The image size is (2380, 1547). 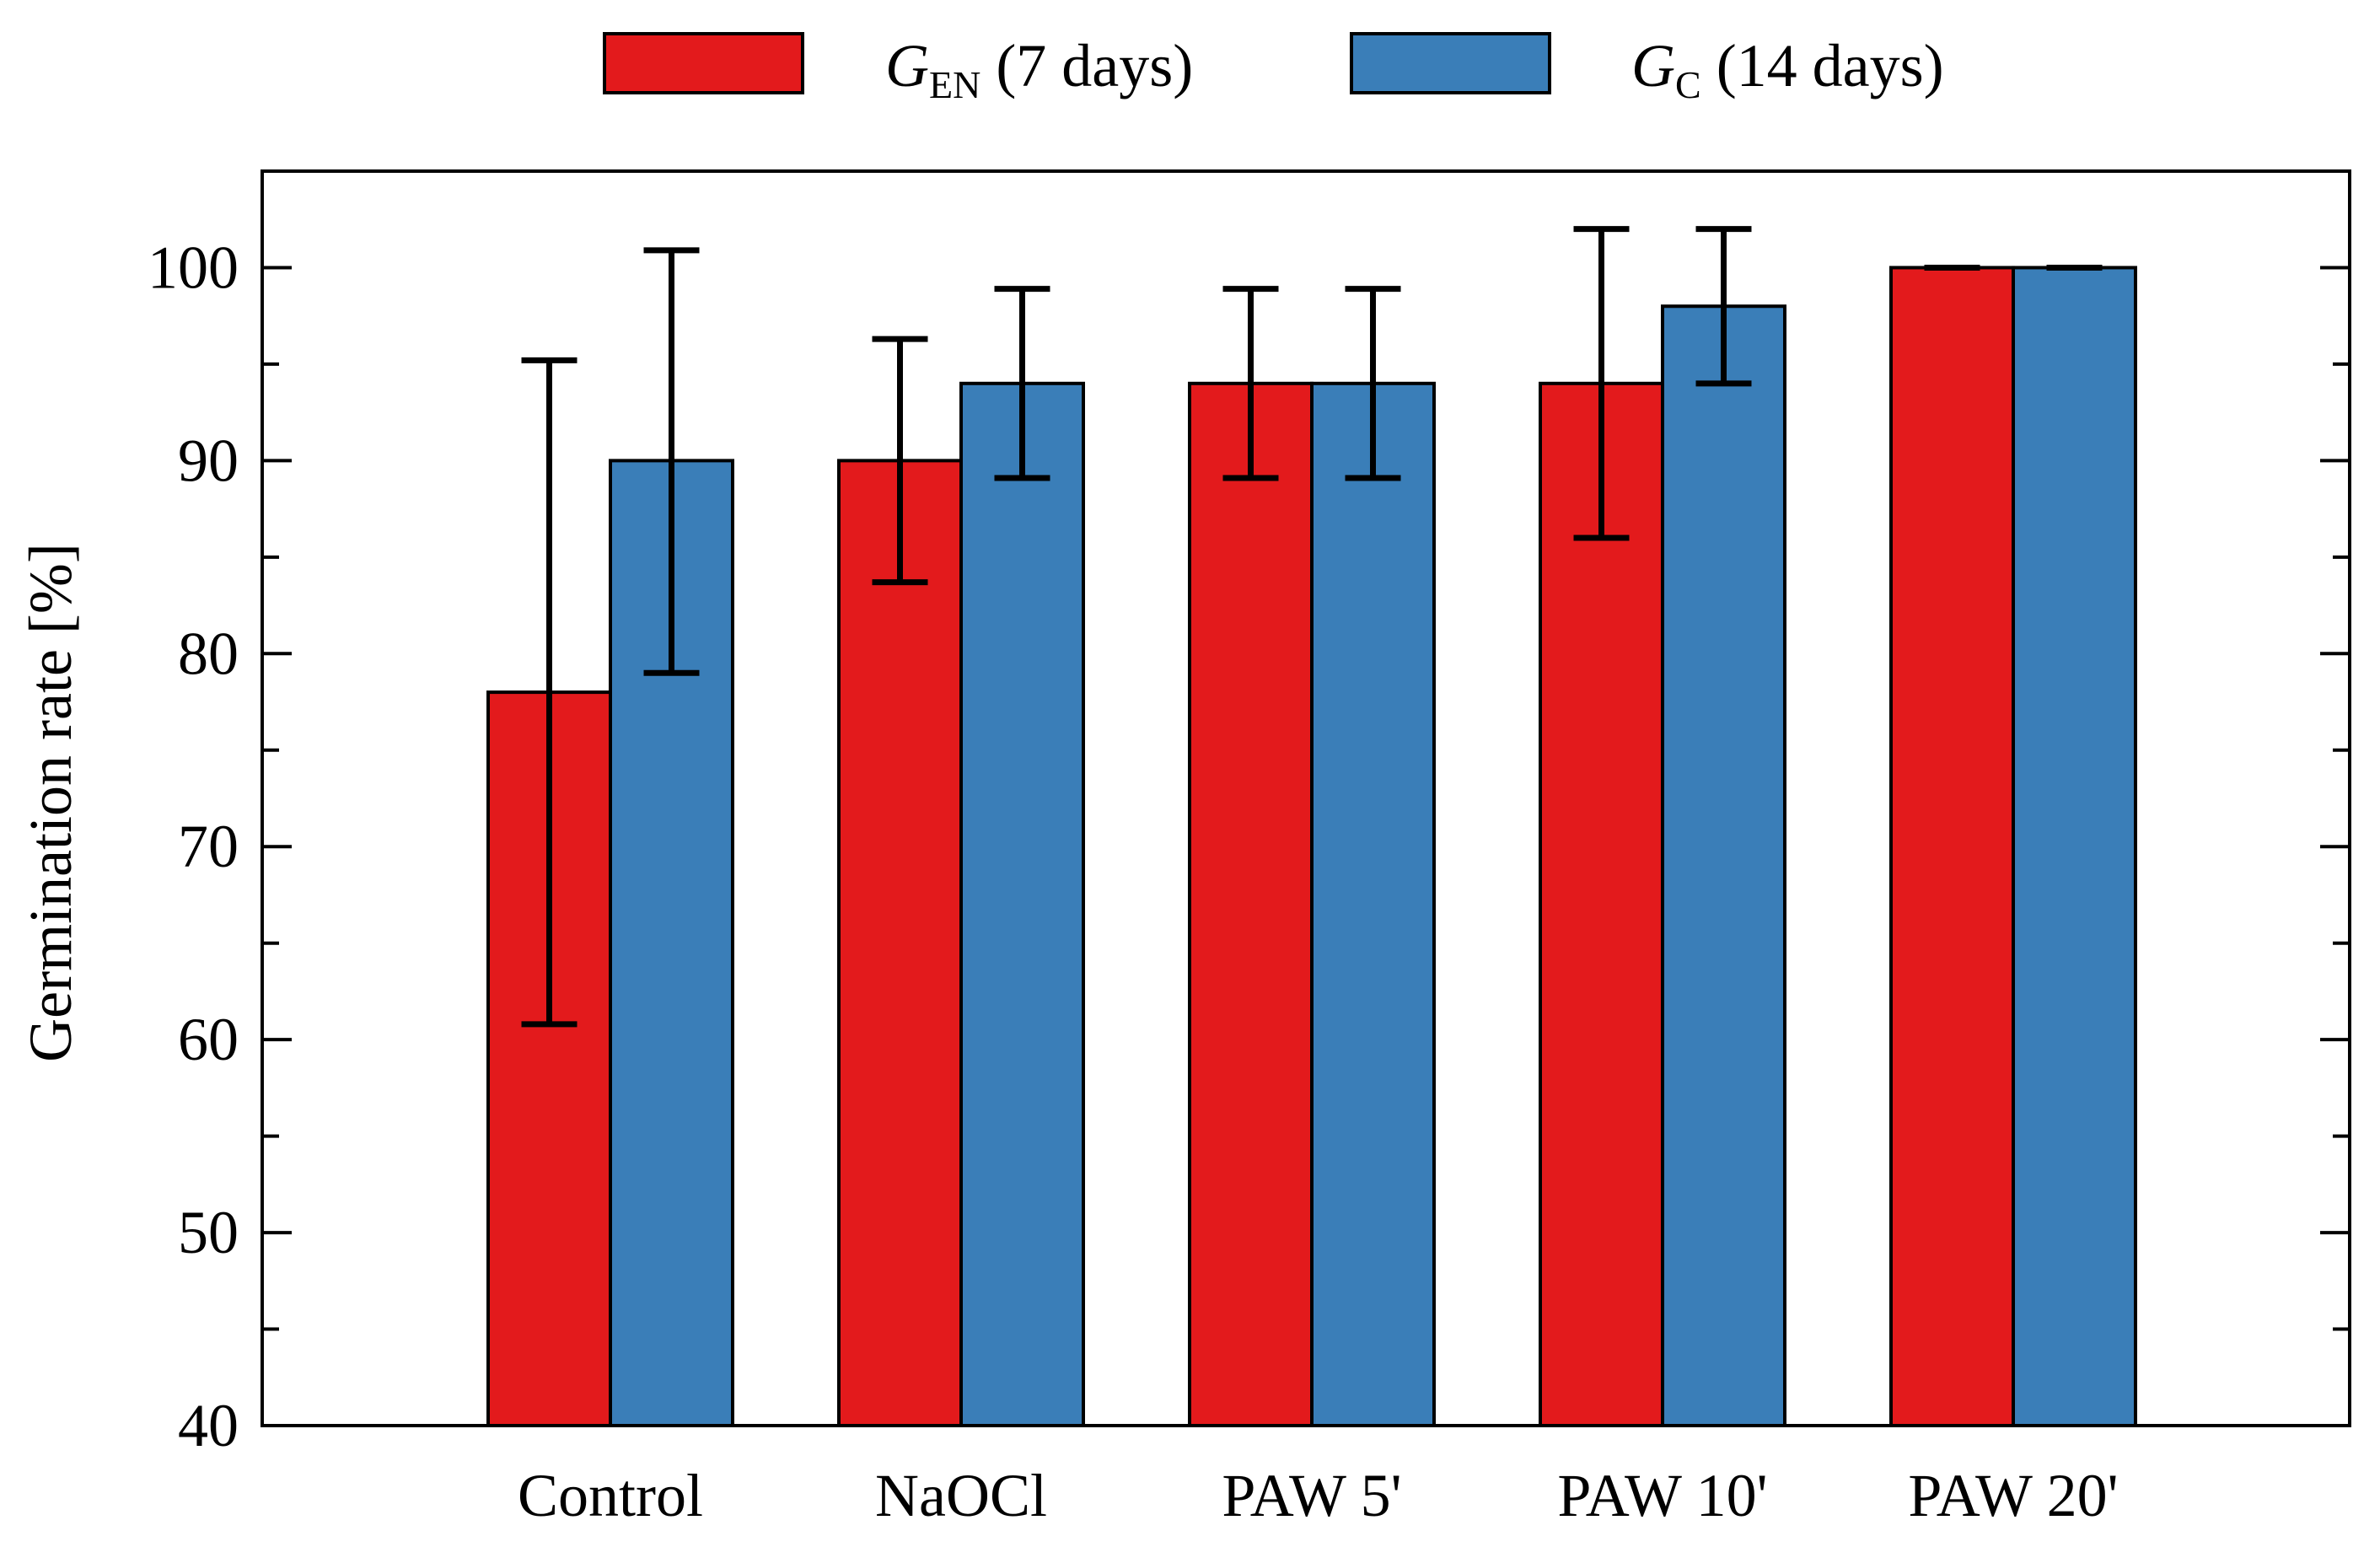 I want to click on legend-swatch-gc, so click(x=1450, y=63).